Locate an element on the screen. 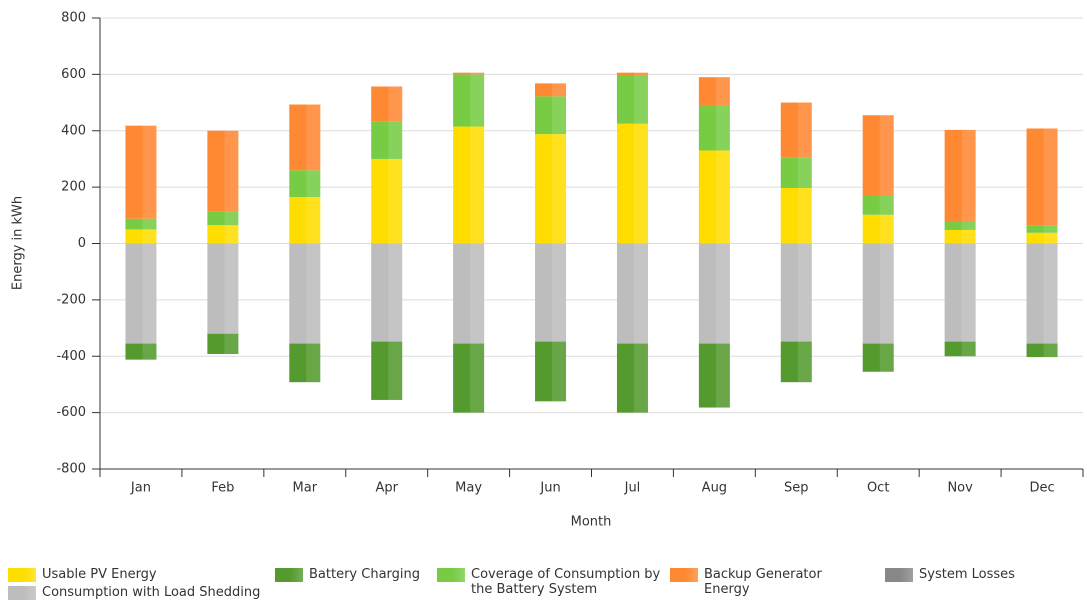 The image size is (1087, 603). legend-label: System Losses is located at coordinates (967, 574).